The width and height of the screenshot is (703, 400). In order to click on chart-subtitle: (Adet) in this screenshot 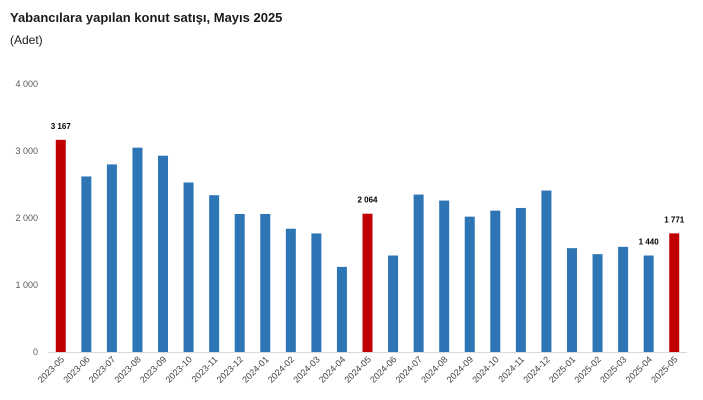, I will do `click(26, 40)`.